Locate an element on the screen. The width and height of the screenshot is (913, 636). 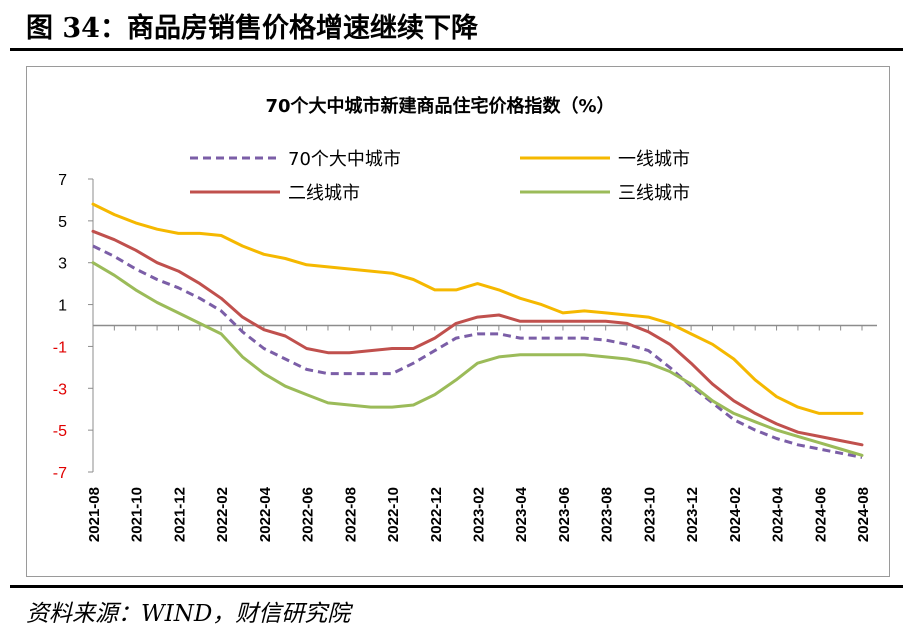
figure-title: 图 34：商品房销售价格增速继续下降 is located at coordinates (252, 28).